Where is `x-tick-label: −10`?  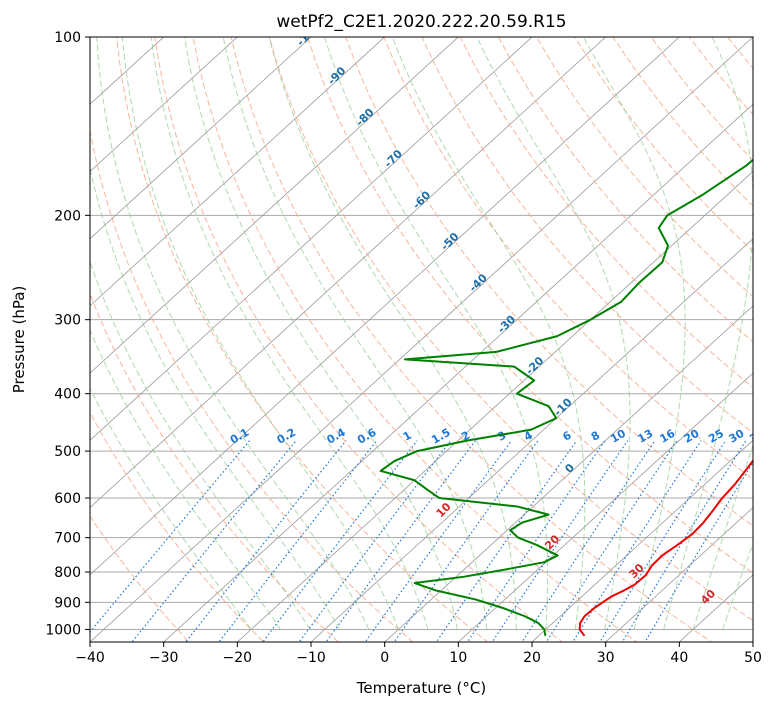
x-tick-label: −10 is located at coordinates (311, 658).